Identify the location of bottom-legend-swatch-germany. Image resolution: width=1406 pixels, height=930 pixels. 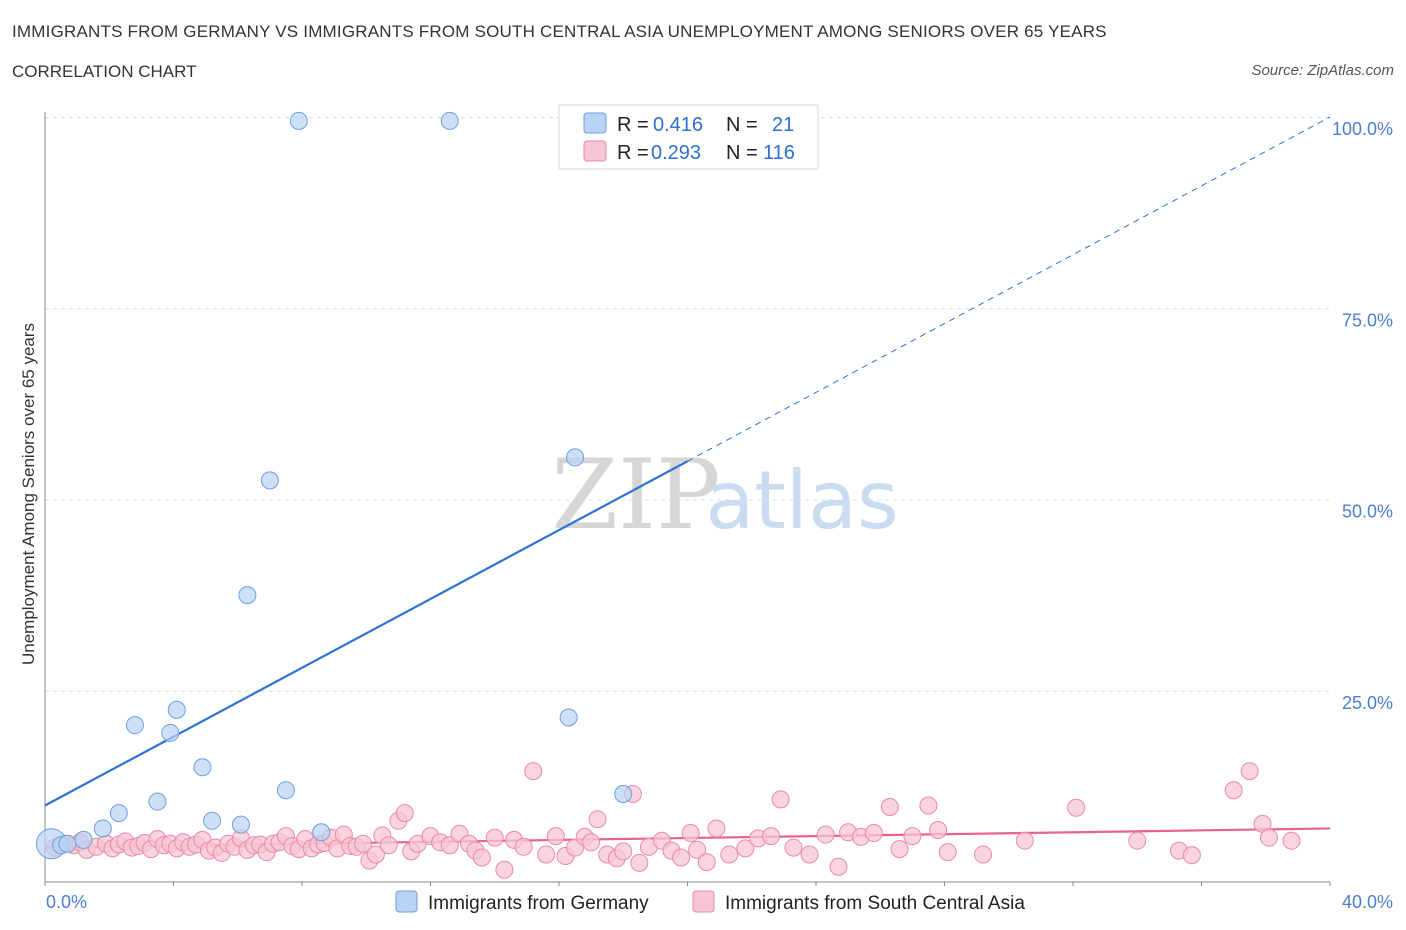
(406, 901).